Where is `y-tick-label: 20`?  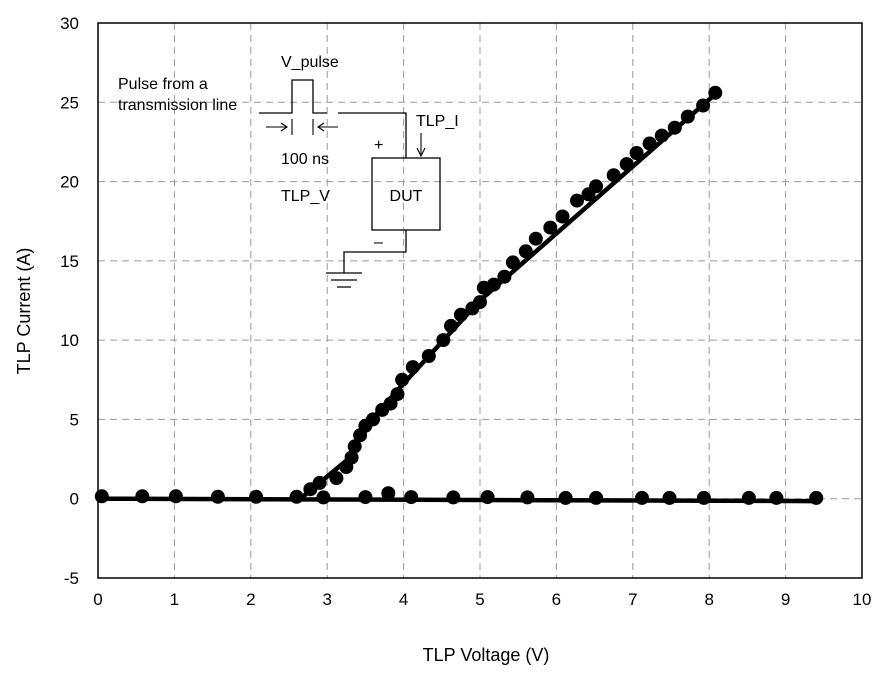
y-tick-label: 20 is located at coordinates (69, 182).